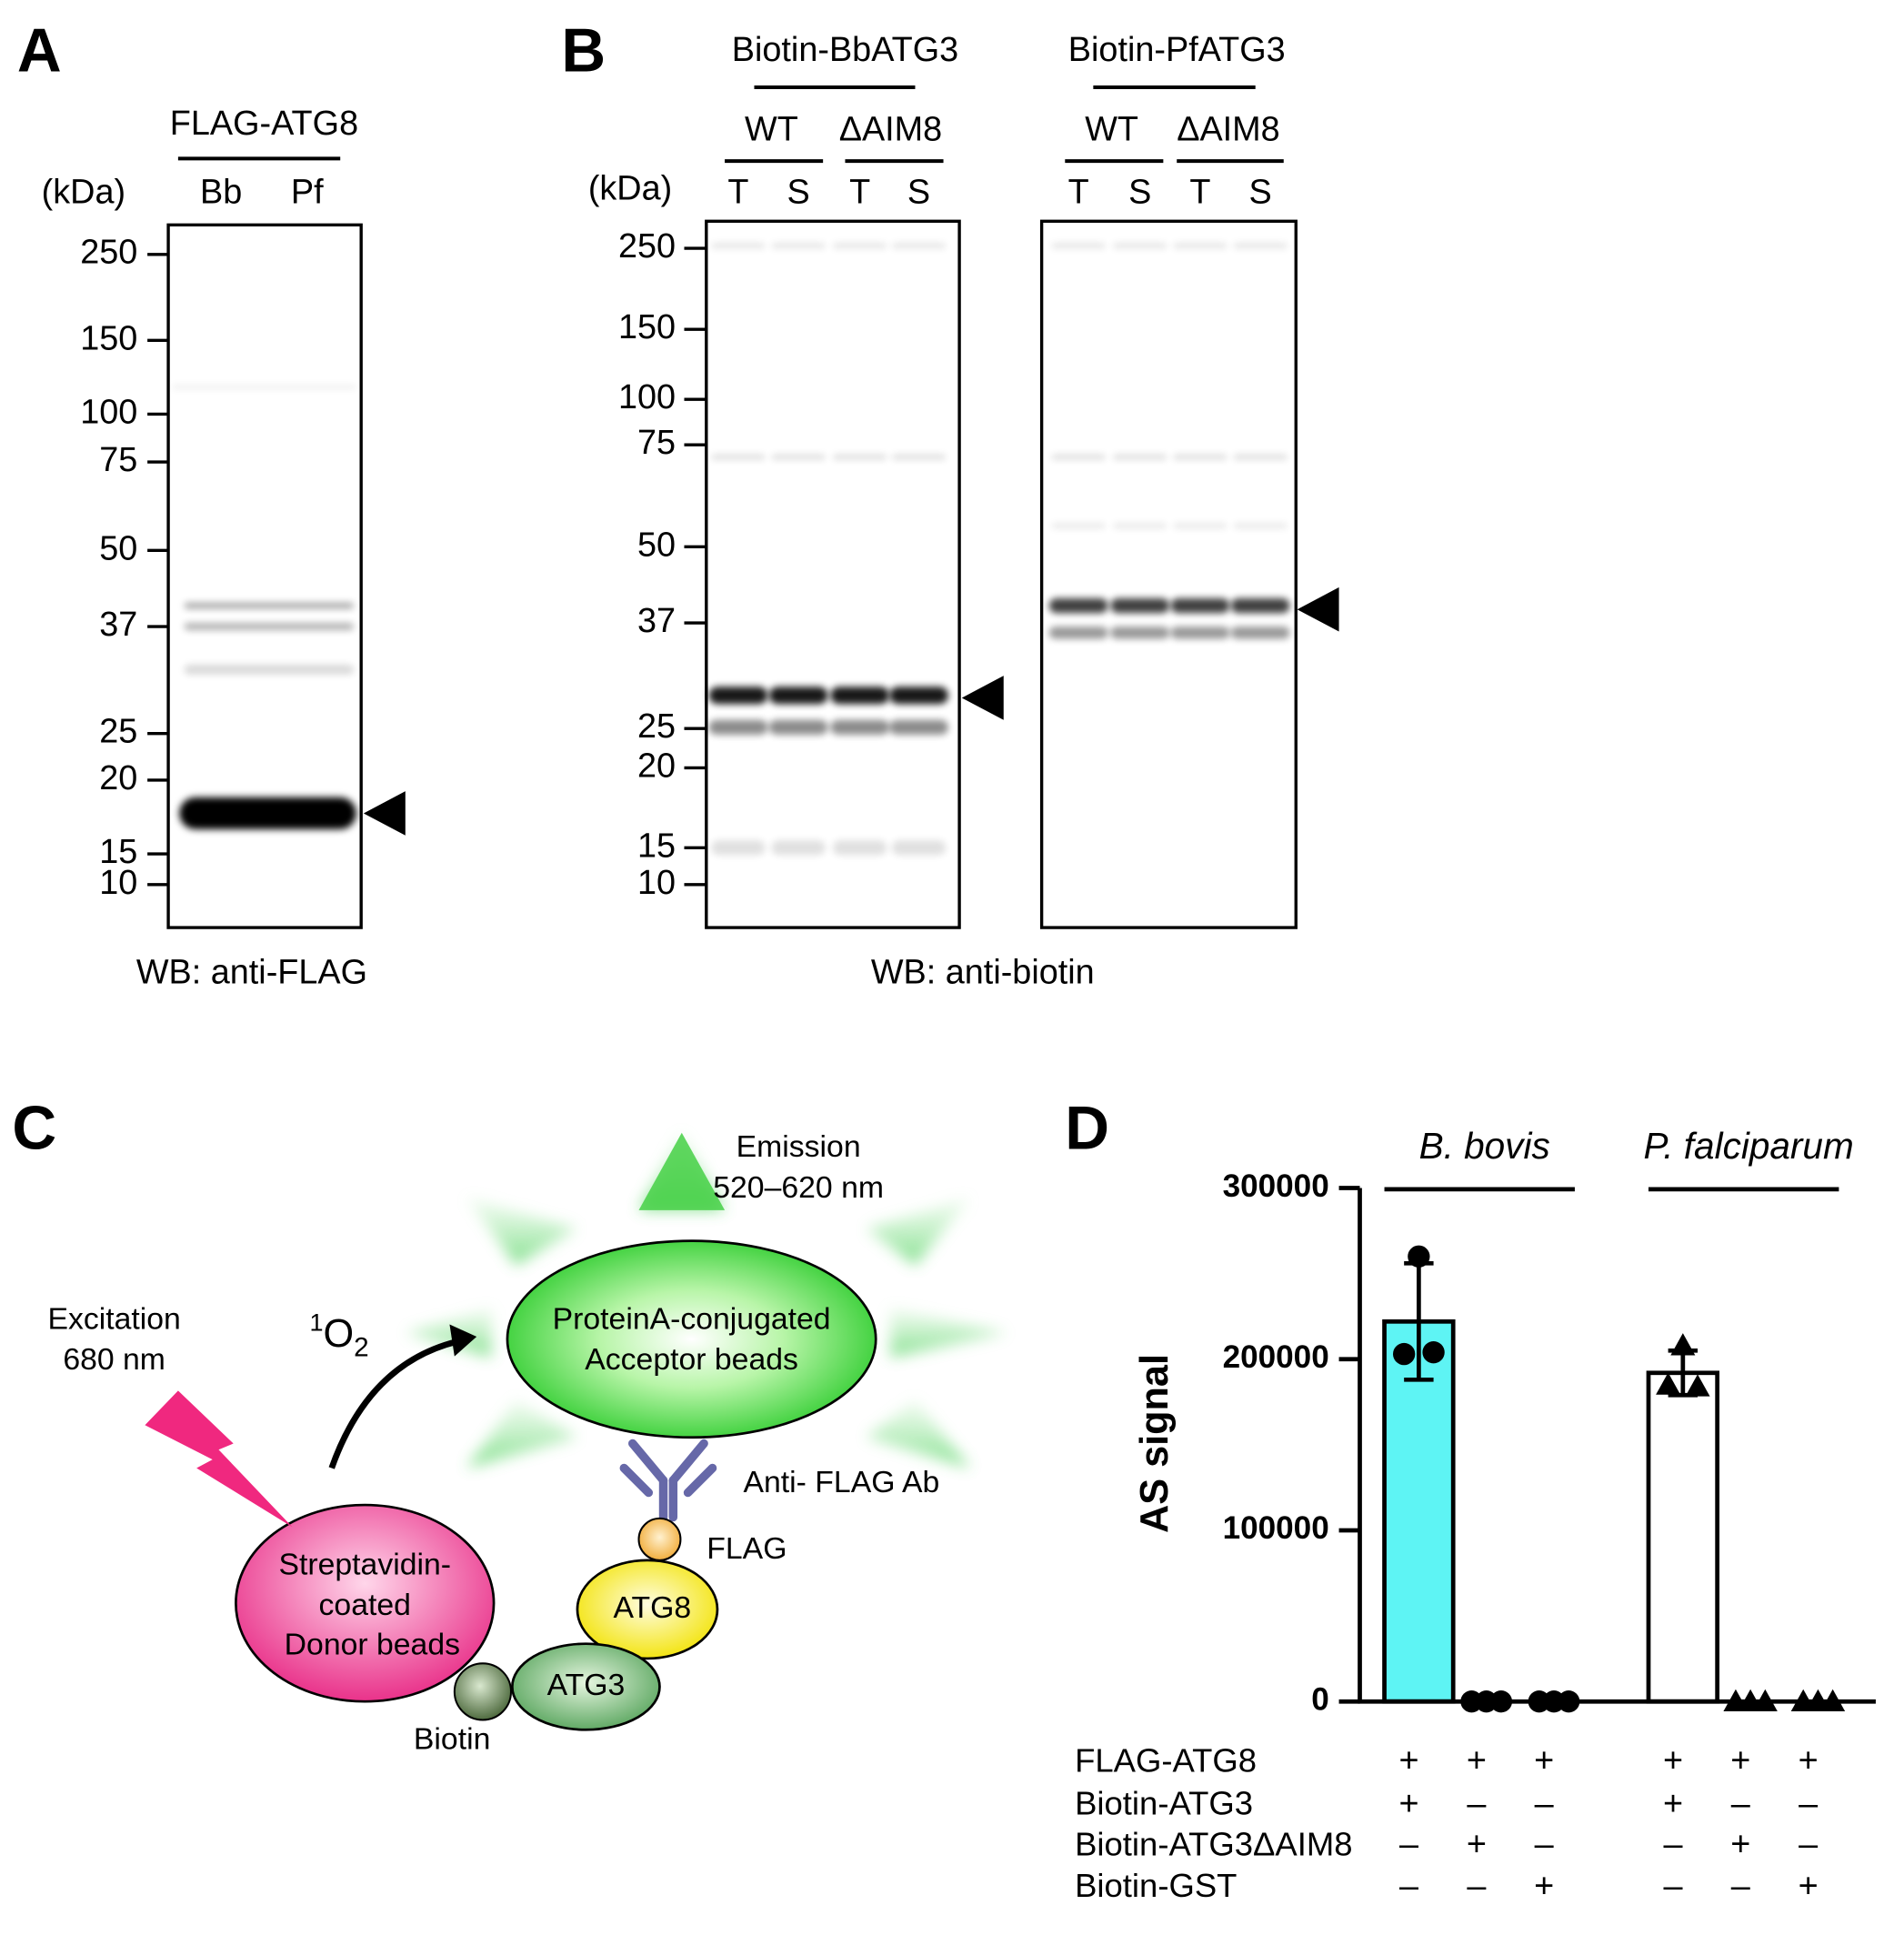  Describe the element at coordinates (692, 1318) in the screenshot. I see `acceptor-text: ProteinA-conjugated` at that location.